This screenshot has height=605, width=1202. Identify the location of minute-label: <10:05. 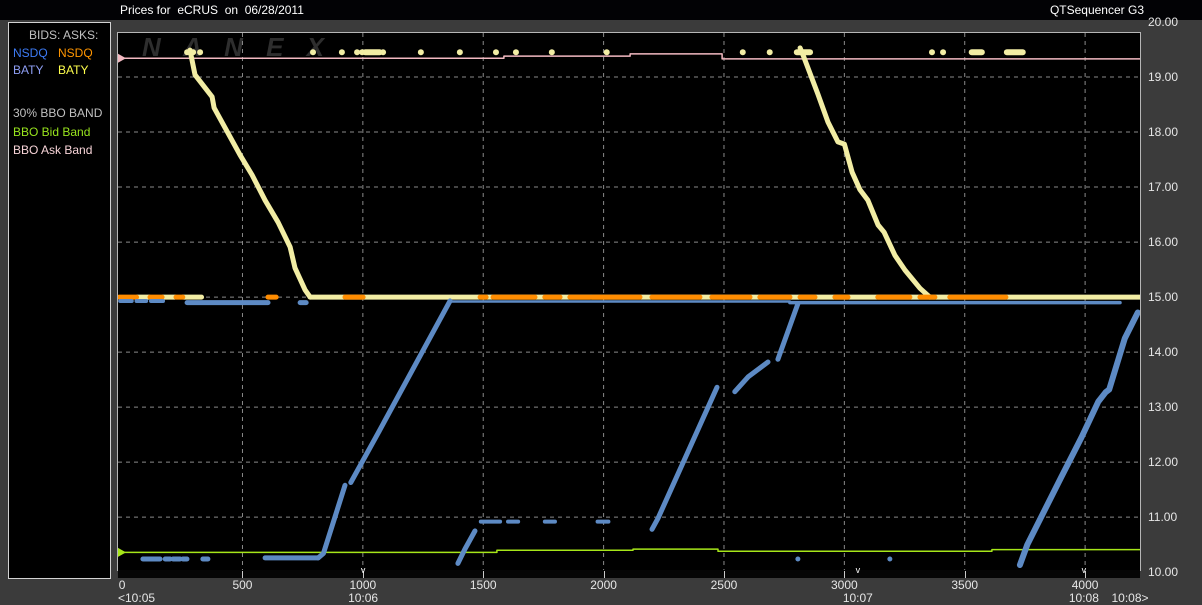
(137, 598).